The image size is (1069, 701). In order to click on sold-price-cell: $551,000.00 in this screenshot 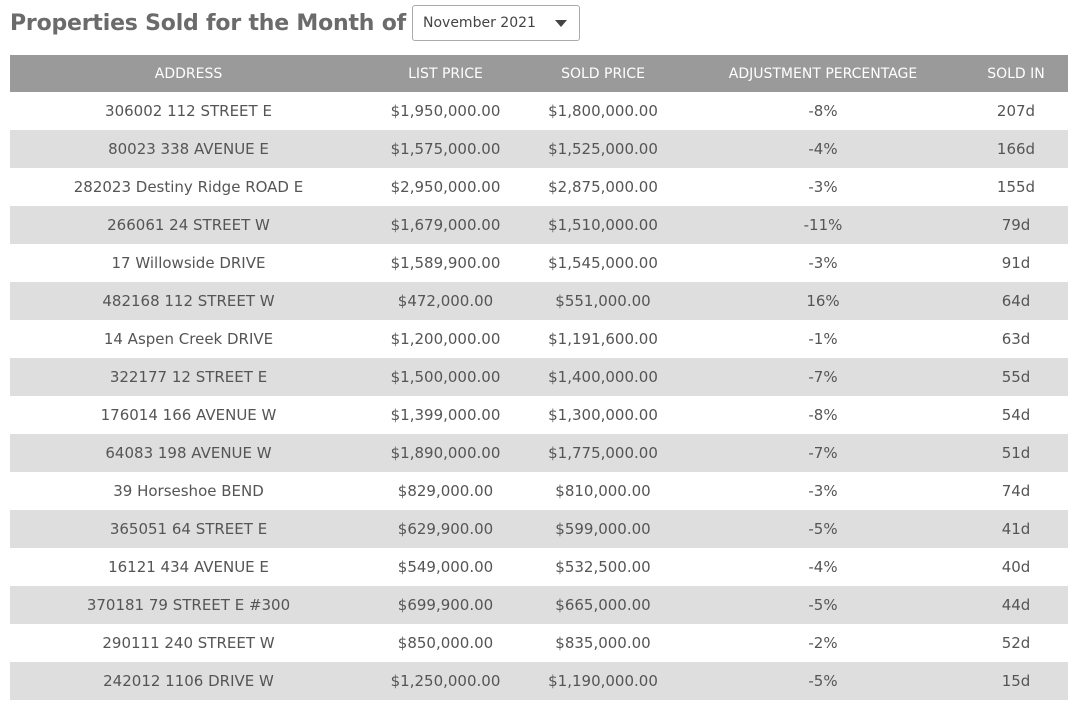, I will do `click(603, 301)`.